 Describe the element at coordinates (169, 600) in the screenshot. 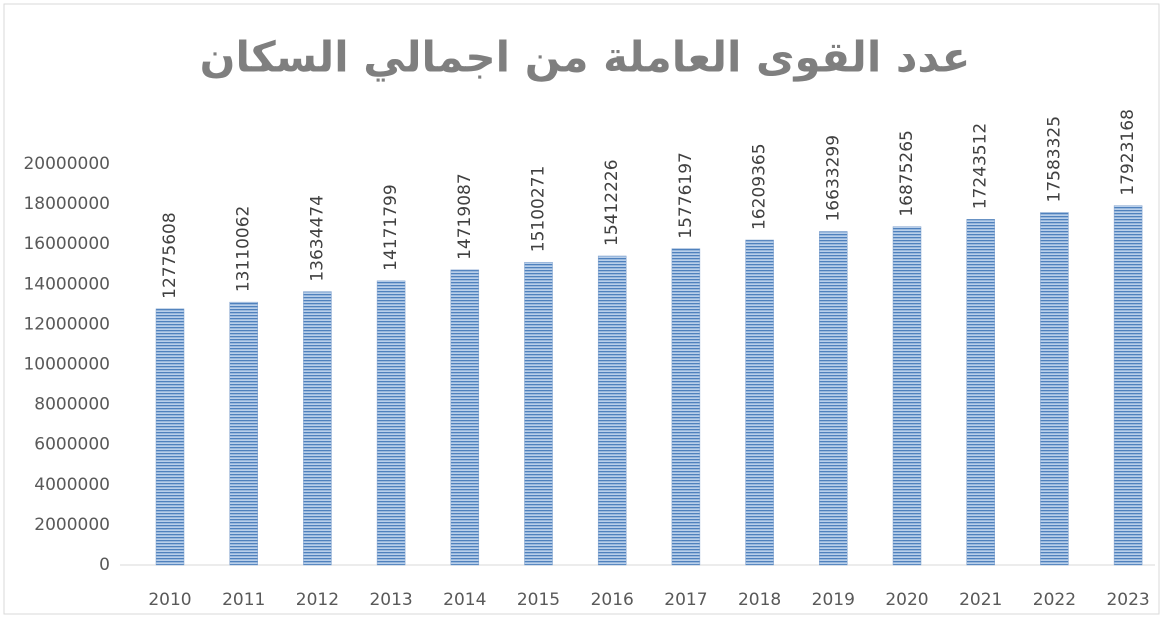

I see `x-tick-label: 2010` at that location.